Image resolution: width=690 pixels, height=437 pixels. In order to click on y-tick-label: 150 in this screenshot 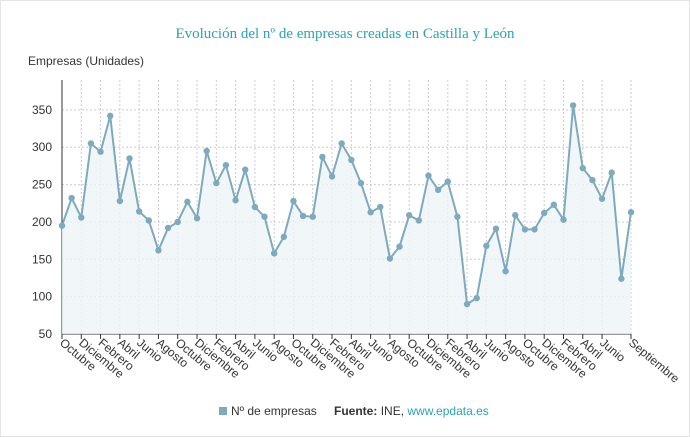, I will do `click(42, 259)`.